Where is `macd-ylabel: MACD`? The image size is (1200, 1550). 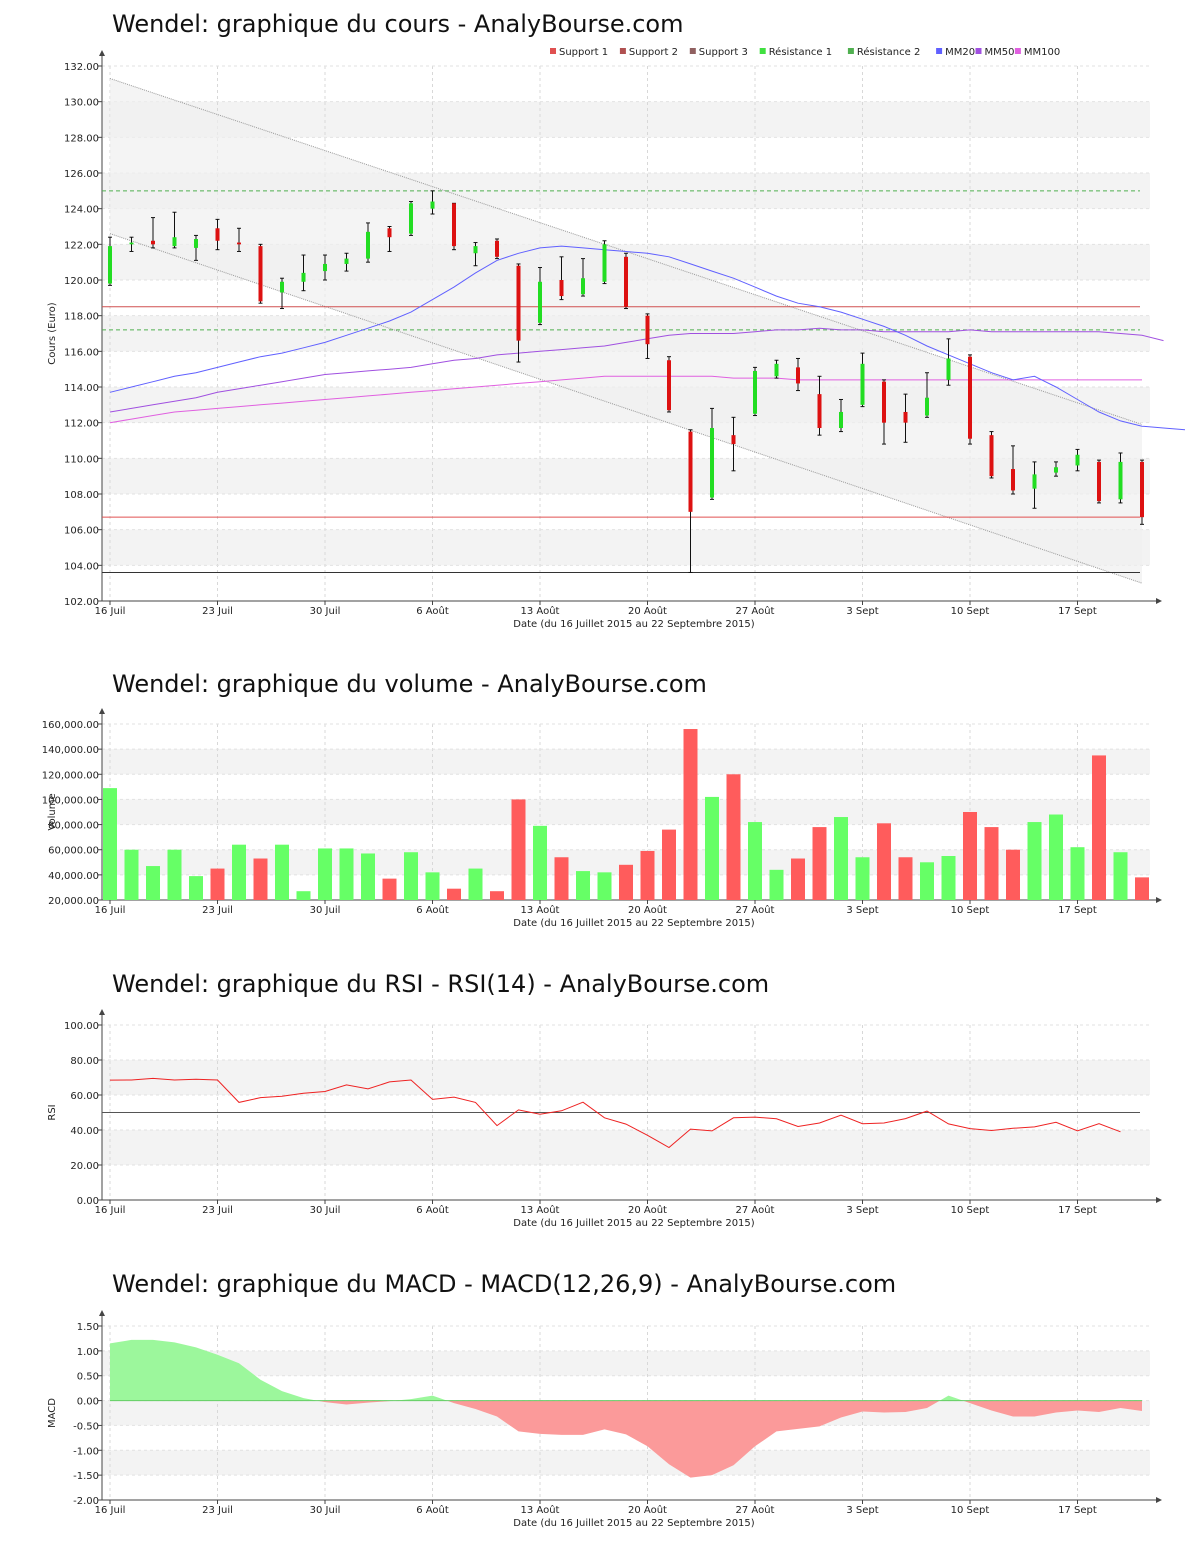
macd-ylabel: MACD is located at coordinates (52, 1413).